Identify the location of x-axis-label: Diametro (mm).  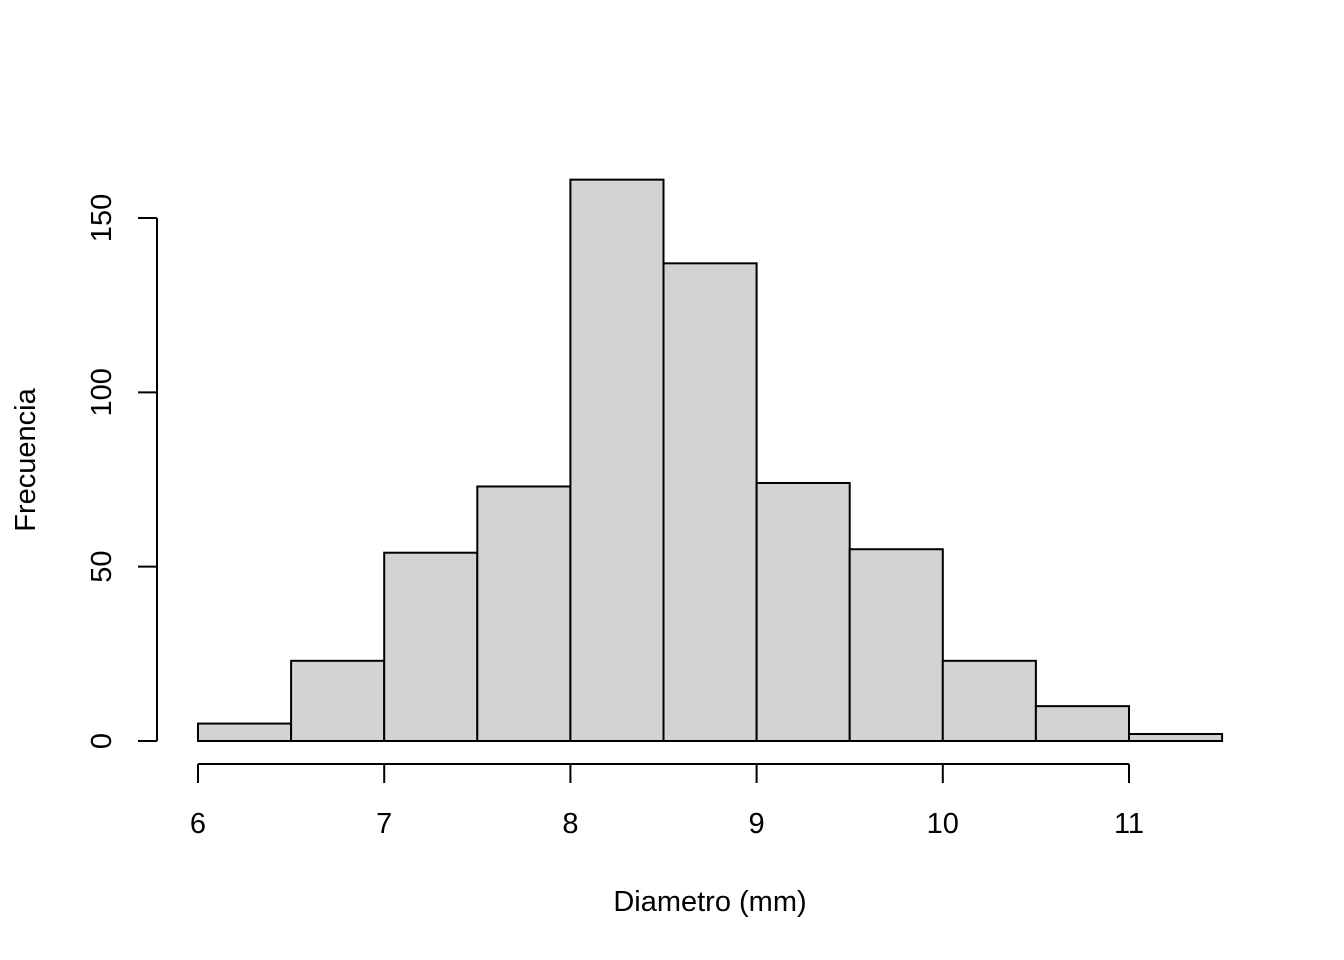
(709, 902).